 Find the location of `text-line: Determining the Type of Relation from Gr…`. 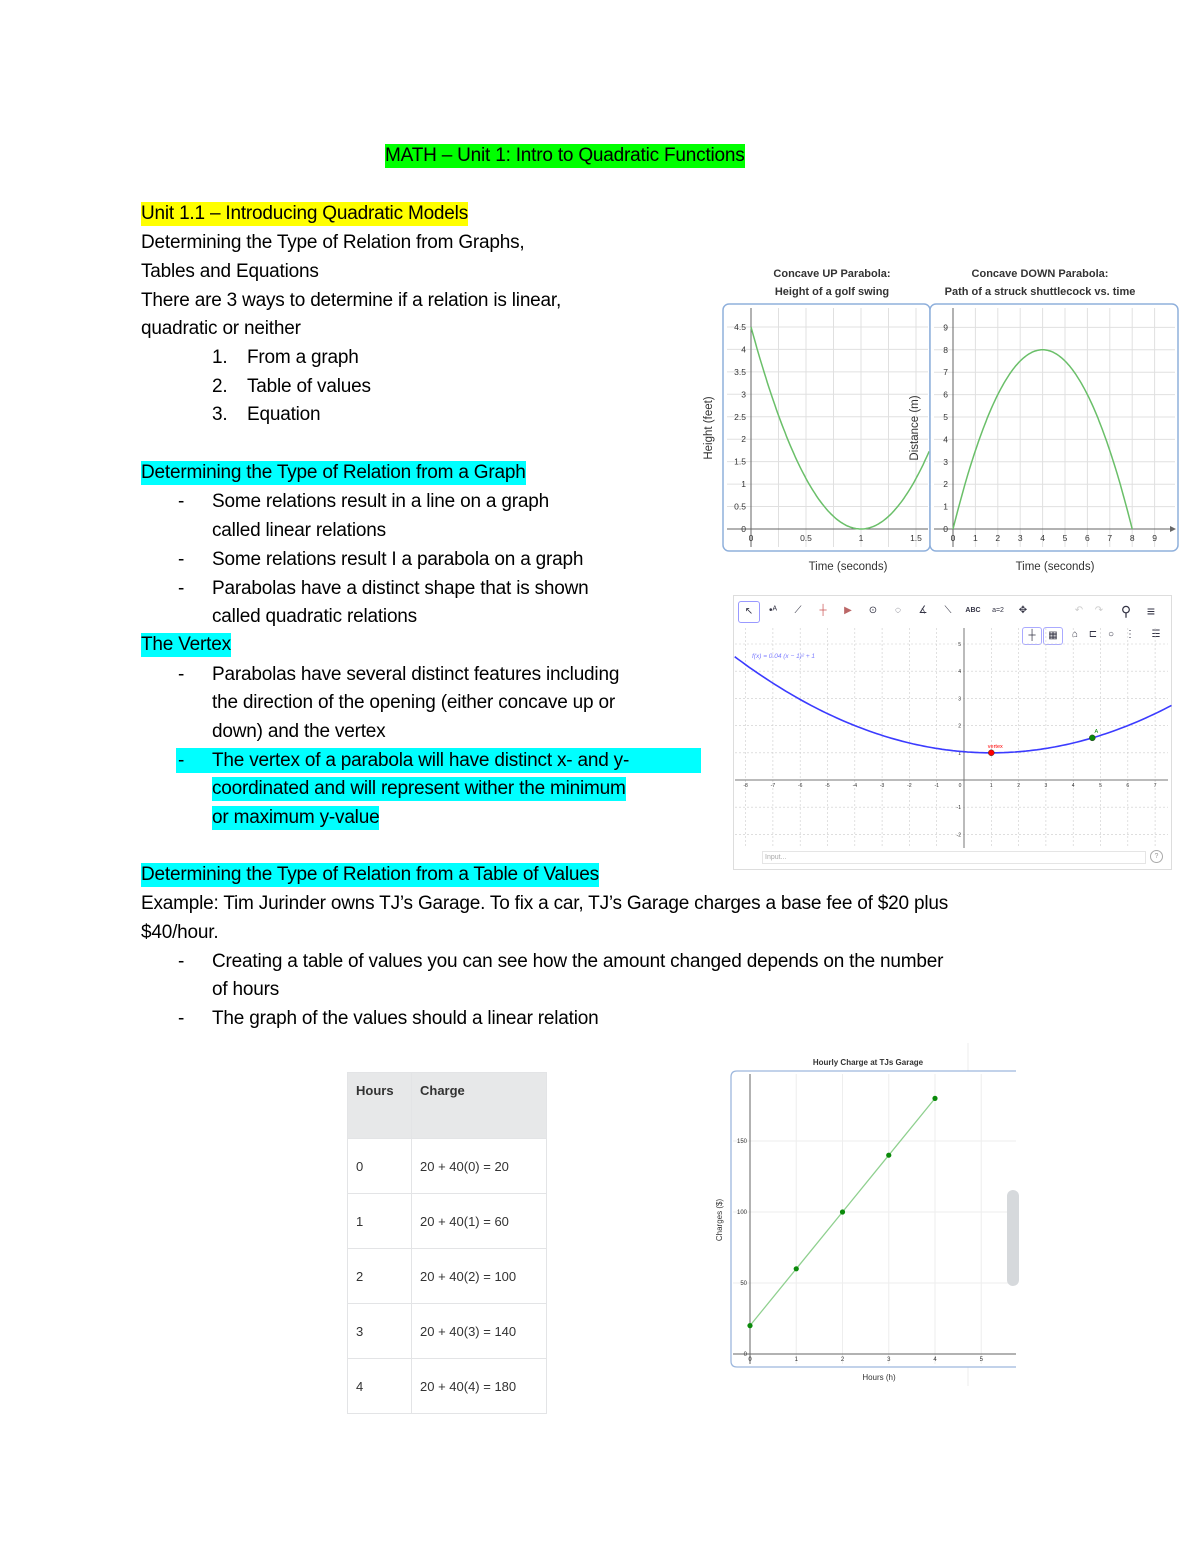

text-line: Determining the Type of Relation from Gr… is located at coordinates (333, 242).